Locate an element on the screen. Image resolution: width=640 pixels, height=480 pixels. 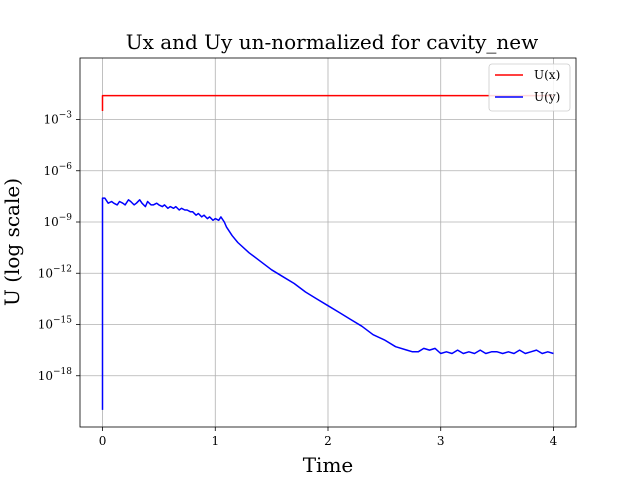
x-tick-label: 4 is located at coordinates (554, 441).